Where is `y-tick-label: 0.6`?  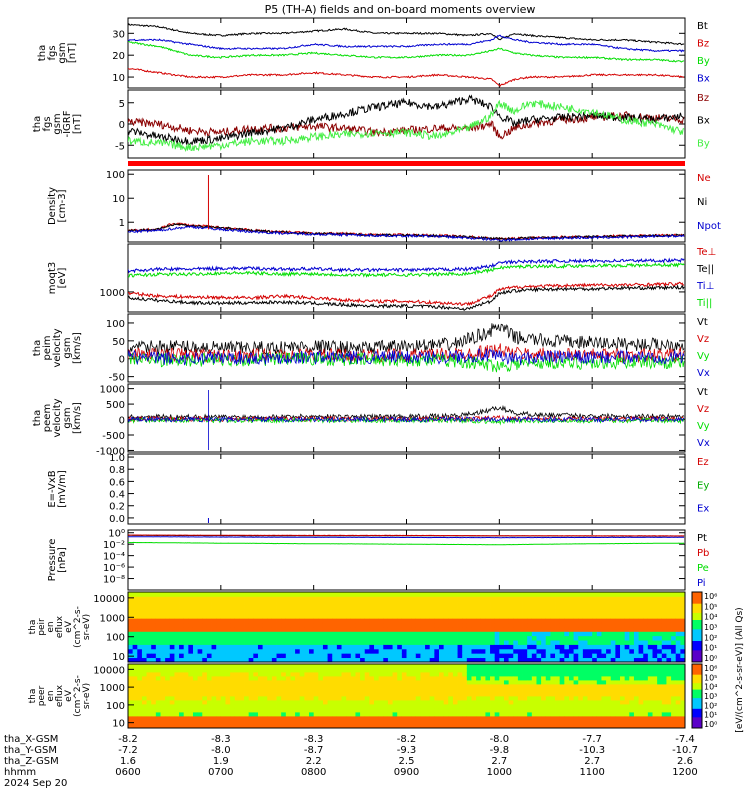
y-tick-label: 0.6 is located at coordinates (117, 482).